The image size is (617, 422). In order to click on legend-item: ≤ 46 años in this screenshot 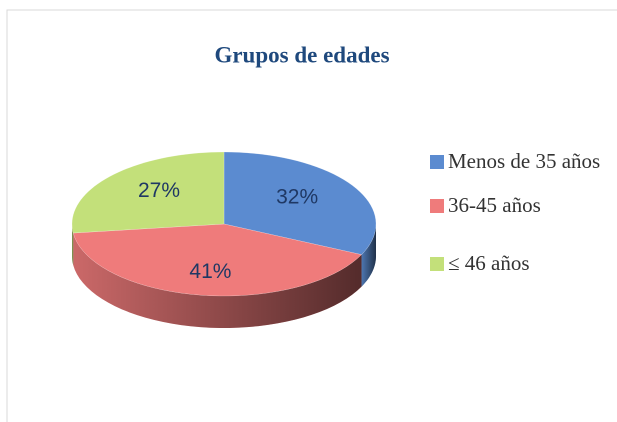, I will do `click(520, 263)`.